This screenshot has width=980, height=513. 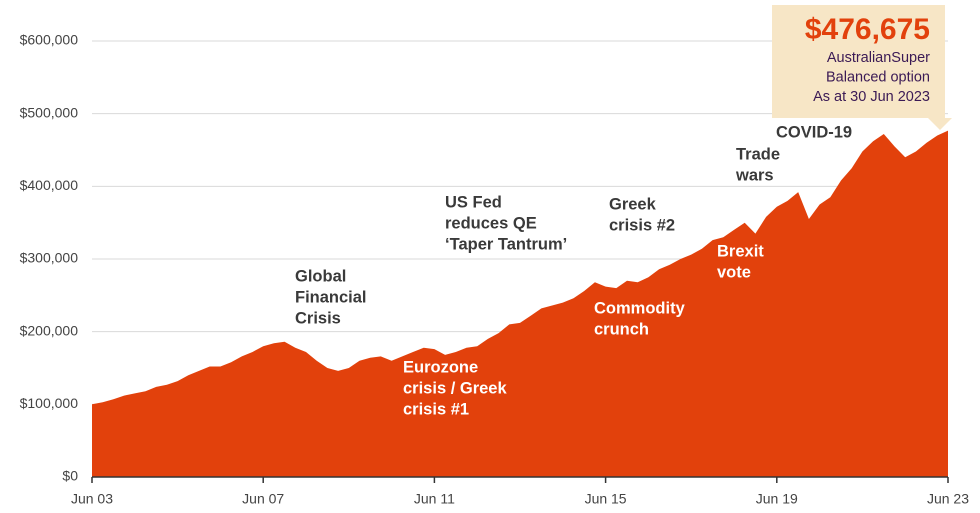 What do you see at coordinates (754, 175) in the screenshot?
I see `annotation: wars` at bounding box center [754, 175].